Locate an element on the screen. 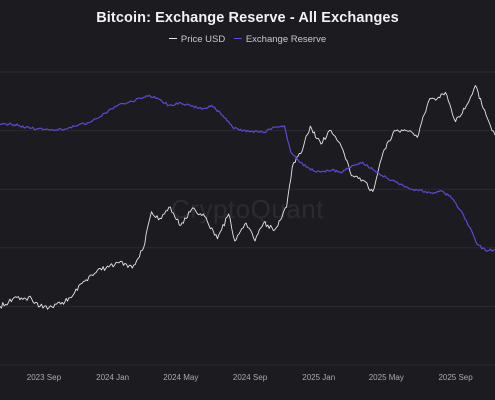 The image size is (495, 400). x-tick-label: 2024 Sep is located at coordinates (250, 377).